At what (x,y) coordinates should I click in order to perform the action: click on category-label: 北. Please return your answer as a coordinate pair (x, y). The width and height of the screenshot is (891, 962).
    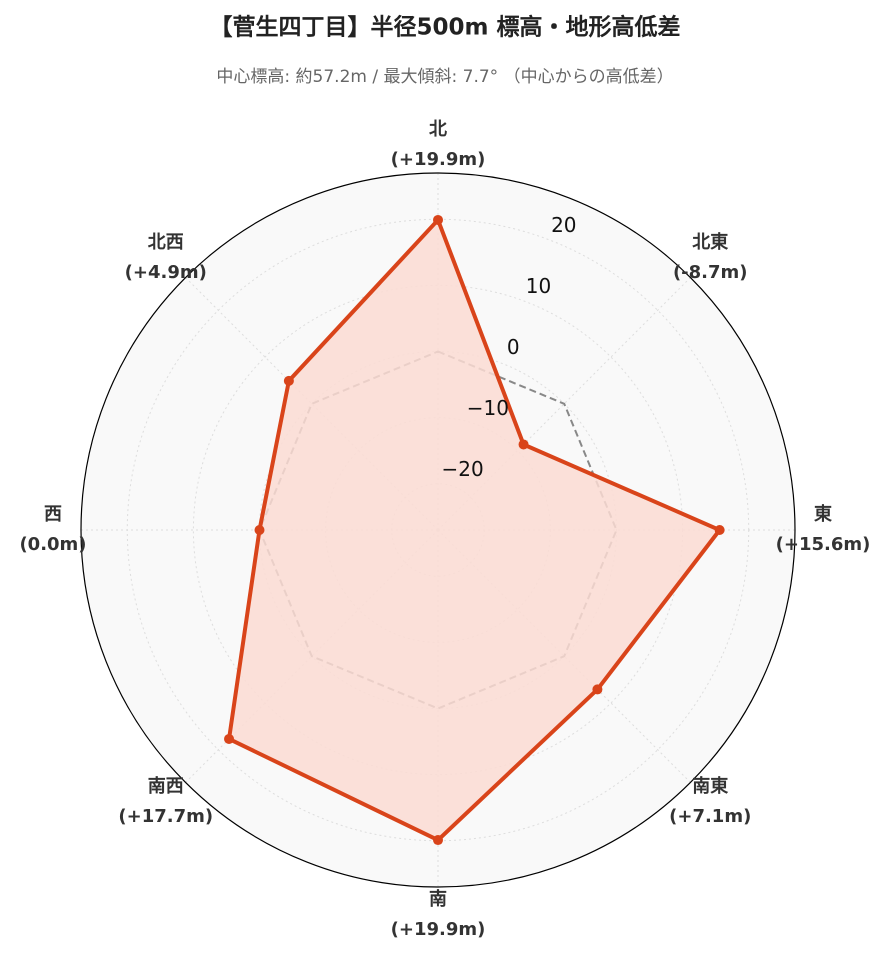
    Looking at the image, I should click on (438, 129).